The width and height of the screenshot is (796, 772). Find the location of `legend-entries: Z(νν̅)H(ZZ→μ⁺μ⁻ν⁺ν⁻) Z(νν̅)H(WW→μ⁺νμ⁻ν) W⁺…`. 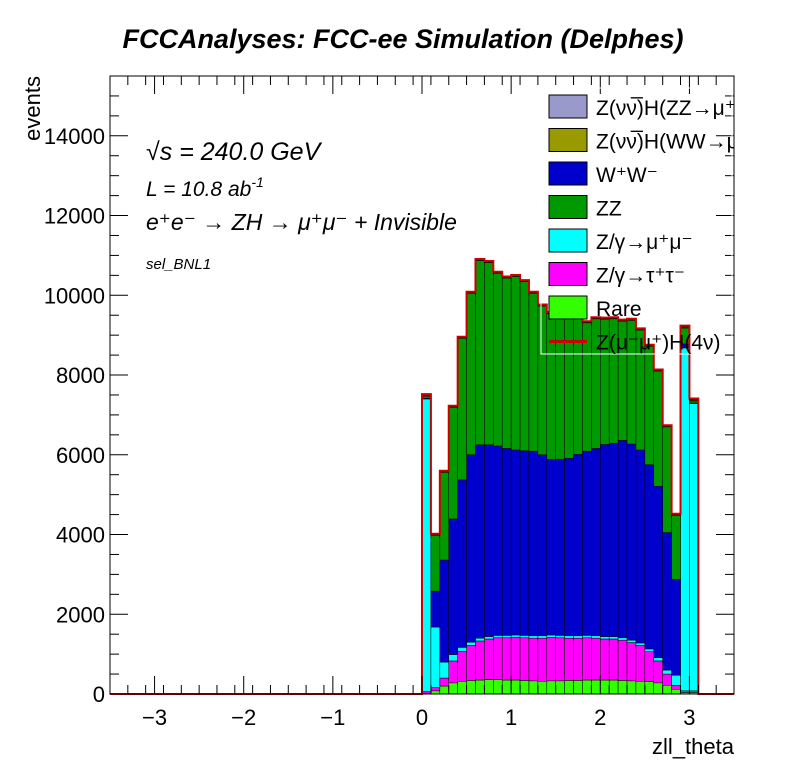

legend-entries: Z(νν̅)H(ZZ→μ⁺μ⁻ν⁺ν⁻) Z(νν̅)H(WW→μ⁺νμ⁻ν) W⁺… is located at coordinates (672, 224).